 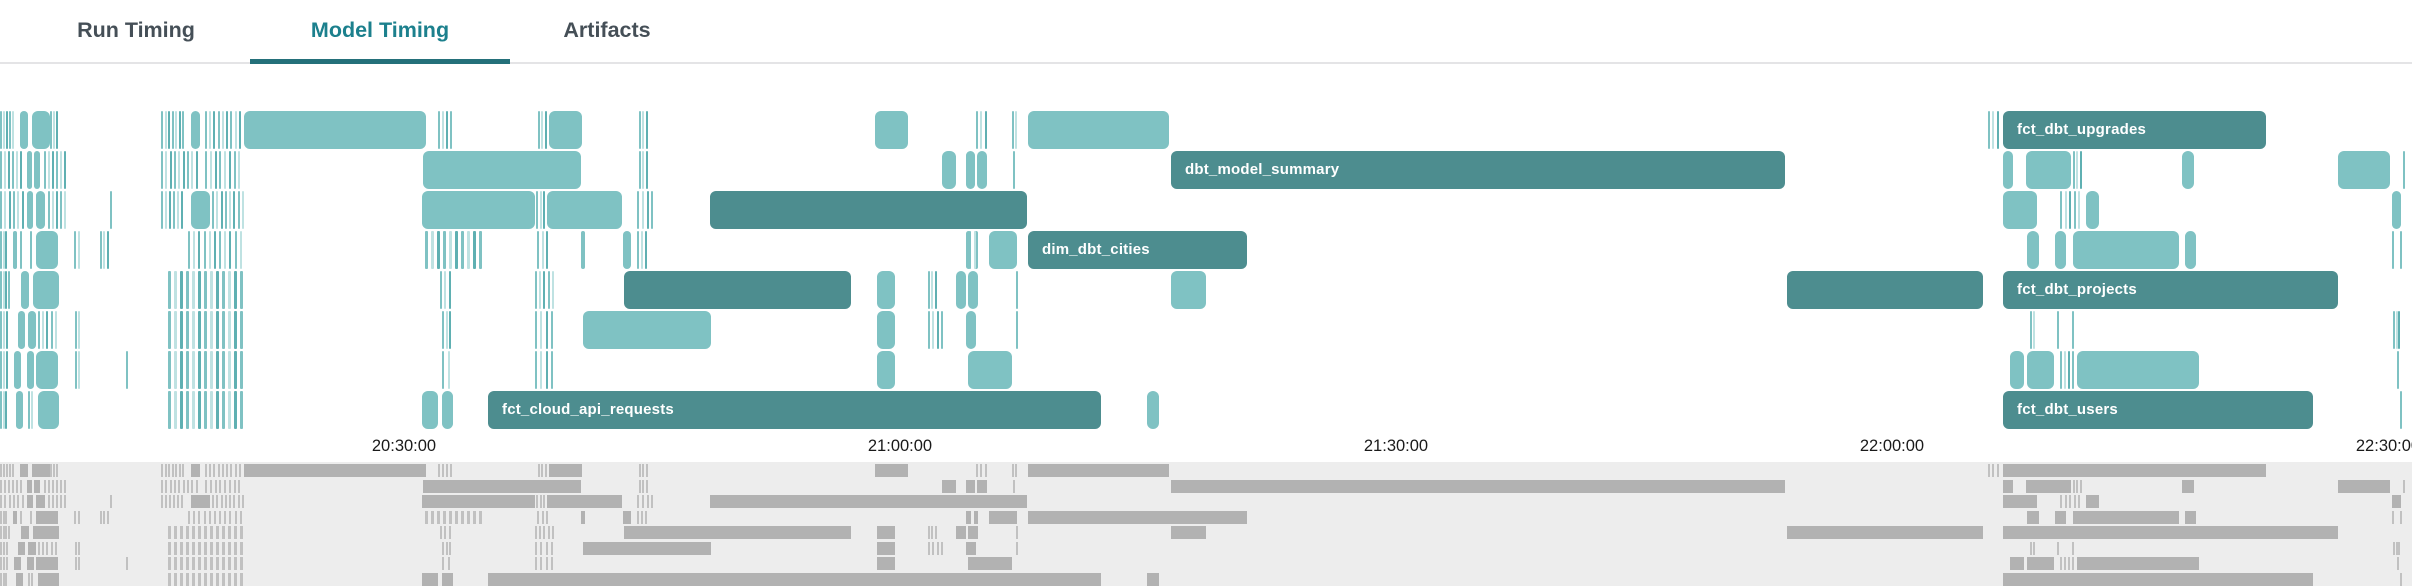 I want to click on gantt-bar-fct_cloud_api_requests: fct_cloud_api_requests, so click(x=794, y=410).